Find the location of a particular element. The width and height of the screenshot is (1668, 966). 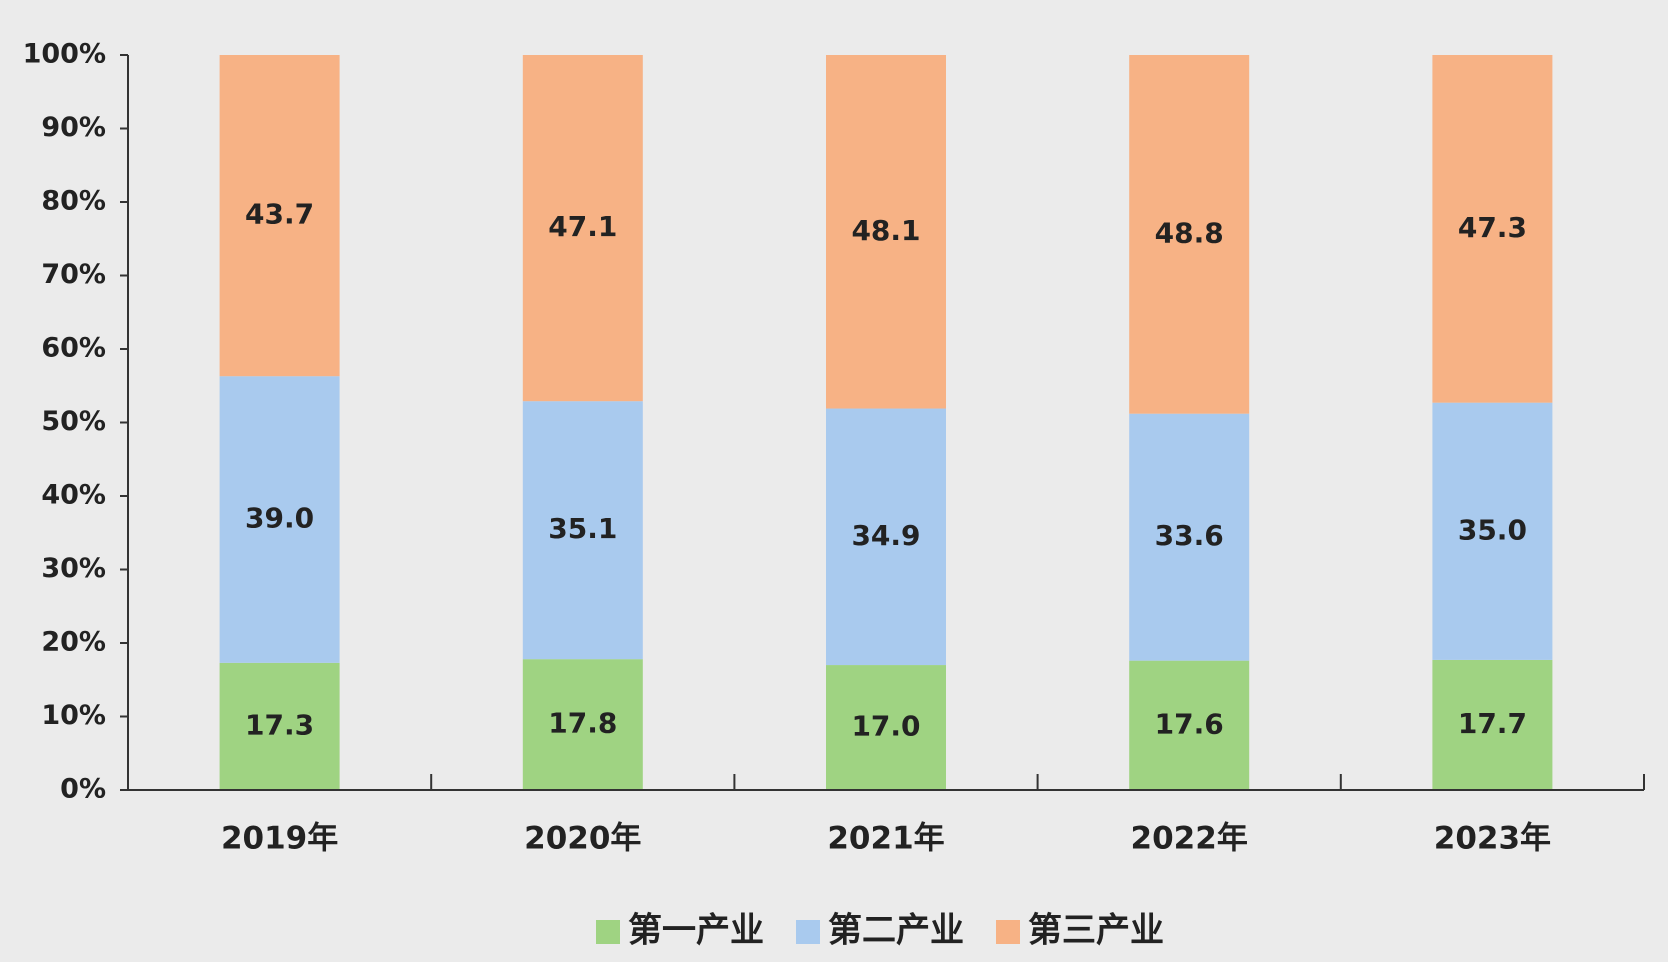

data-label: 17.7 is located at coordinates (1492, 723).